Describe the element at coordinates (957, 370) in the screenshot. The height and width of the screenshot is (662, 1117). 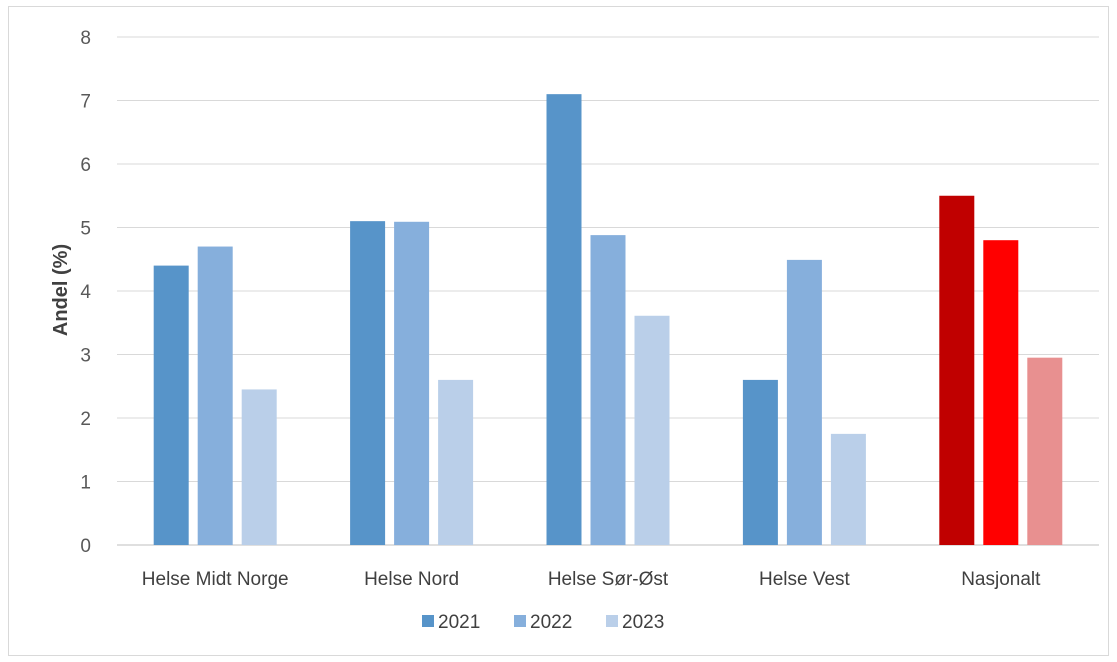
I see `bar-2021-nasjonalt` at that location.